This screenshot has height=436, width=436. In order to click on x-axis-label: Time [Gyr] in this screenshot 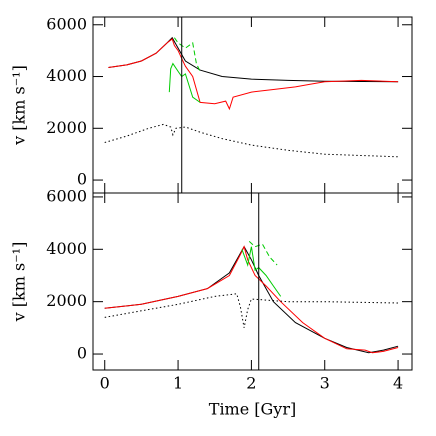, I will do `click(252, 409)`.